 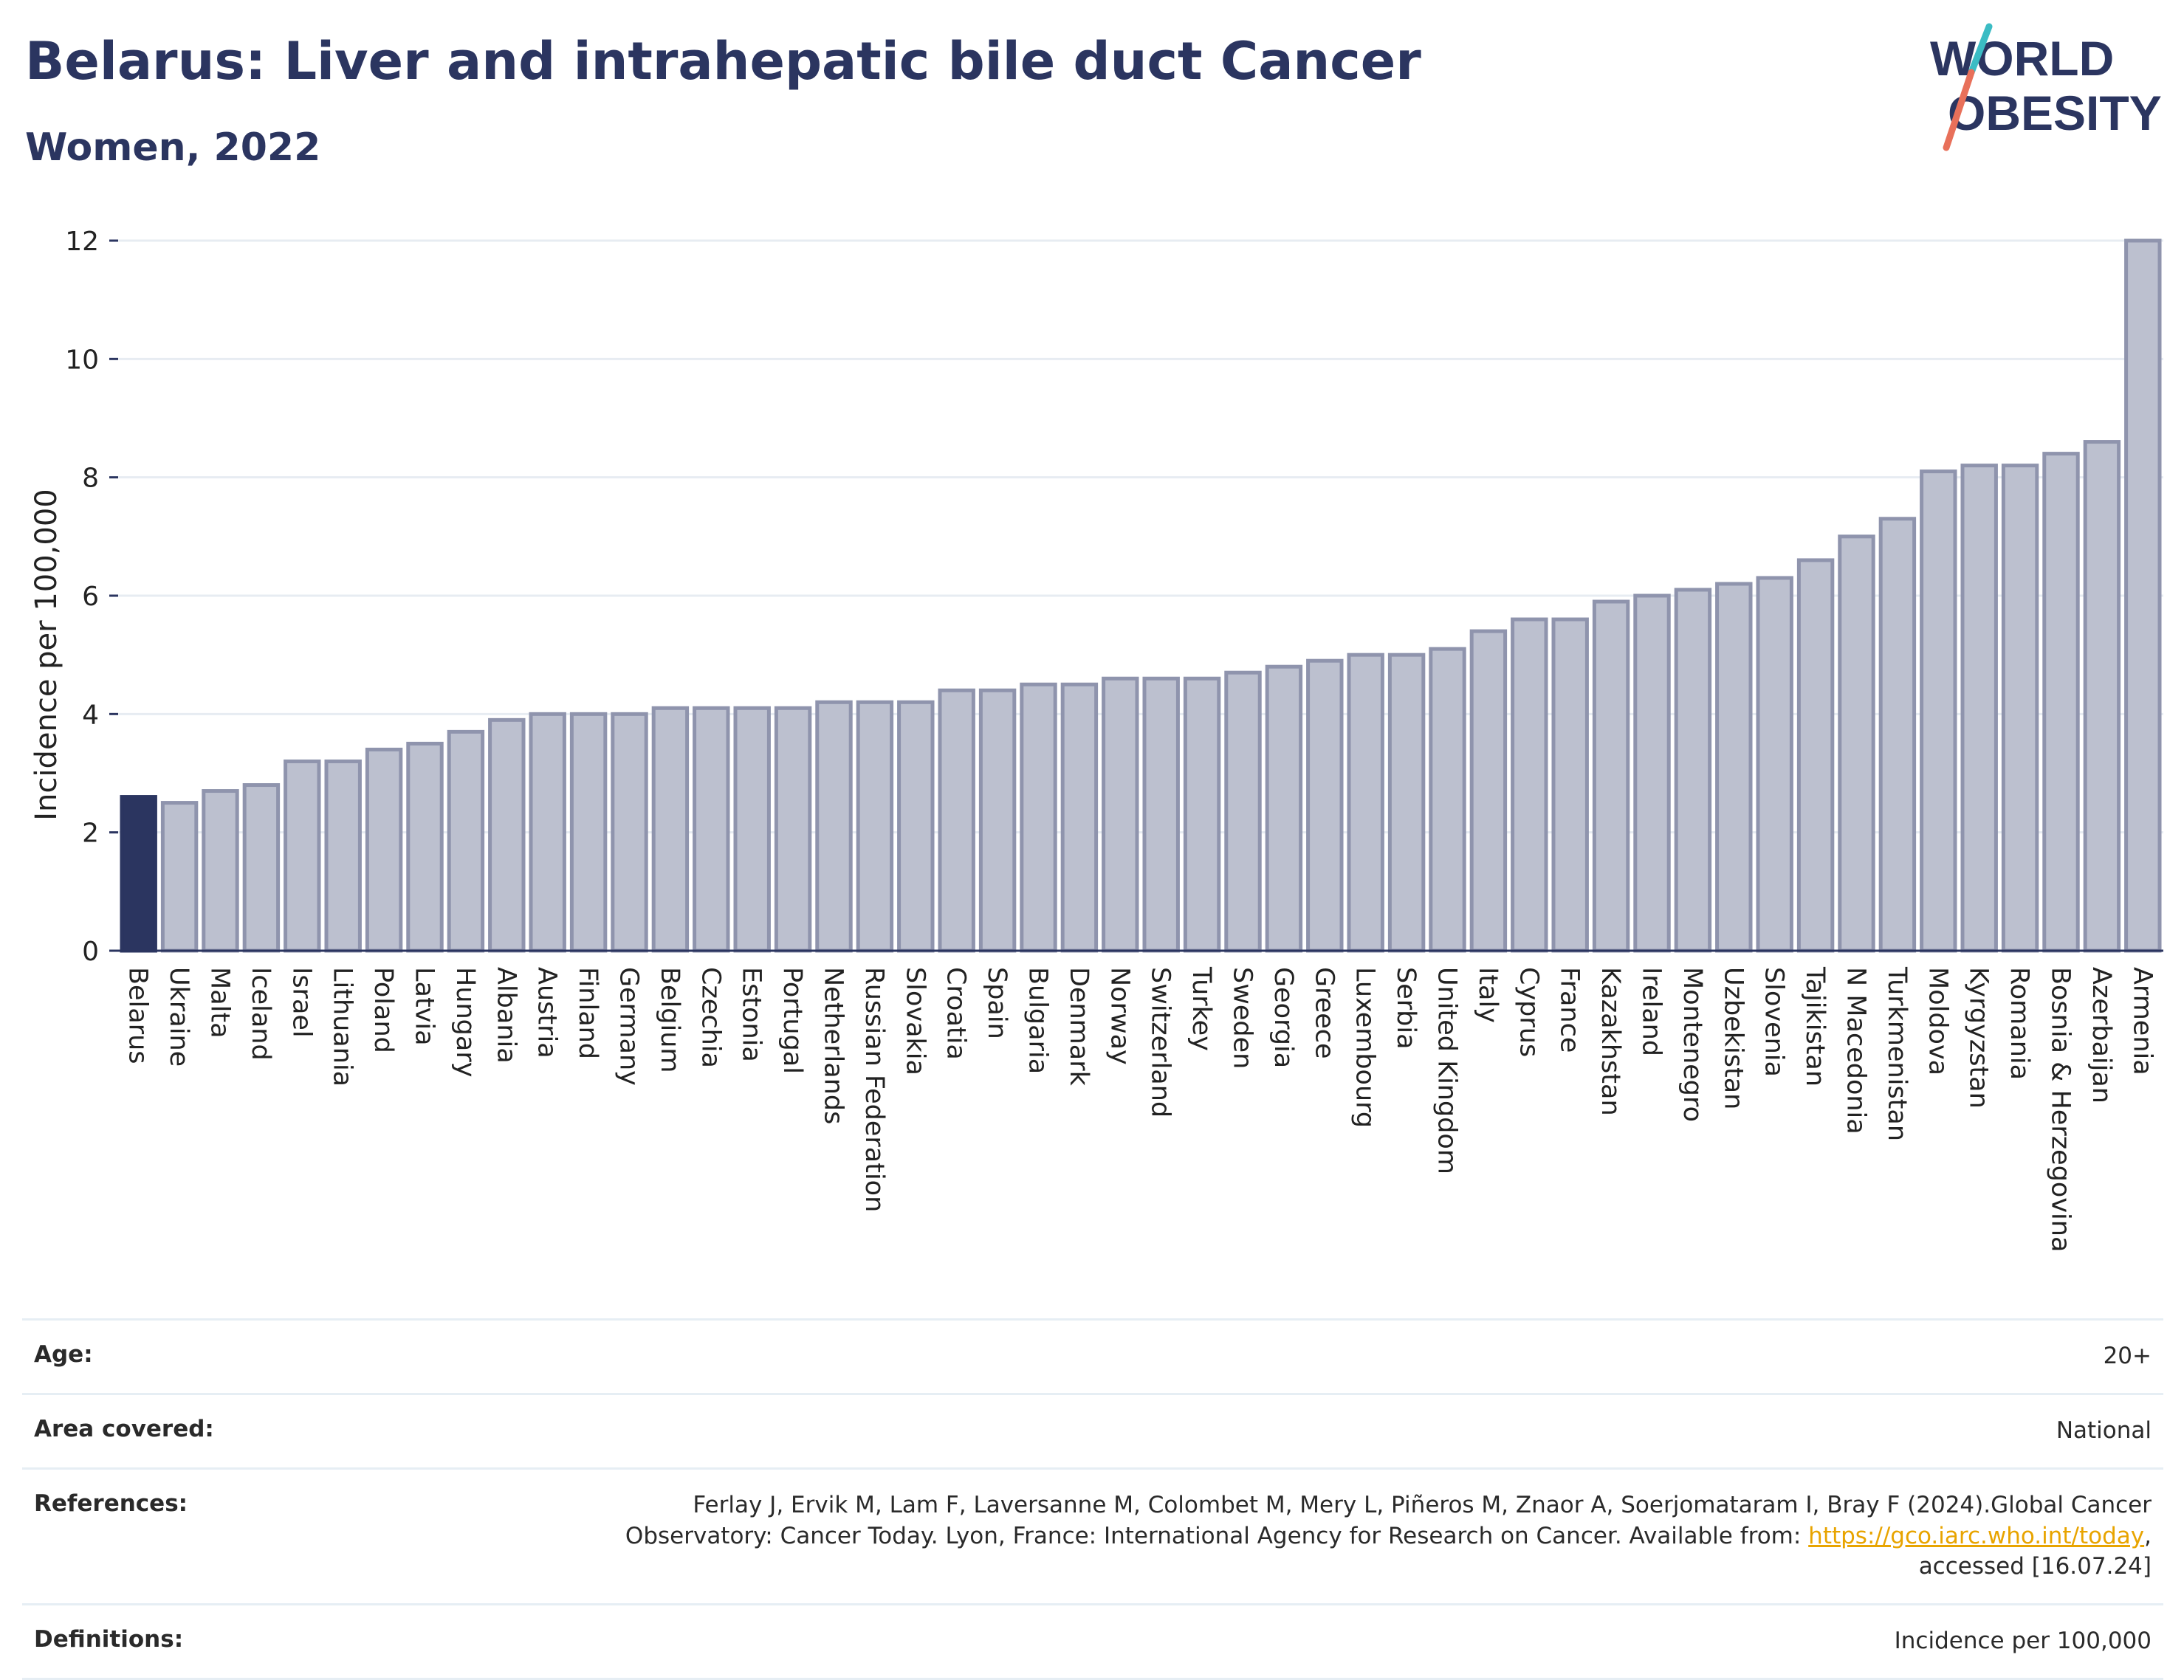 What do you see at coordinates (1857, 743) in the screenshot?
I see `bar-n-macedonia` at bounding box center [1857, 743].